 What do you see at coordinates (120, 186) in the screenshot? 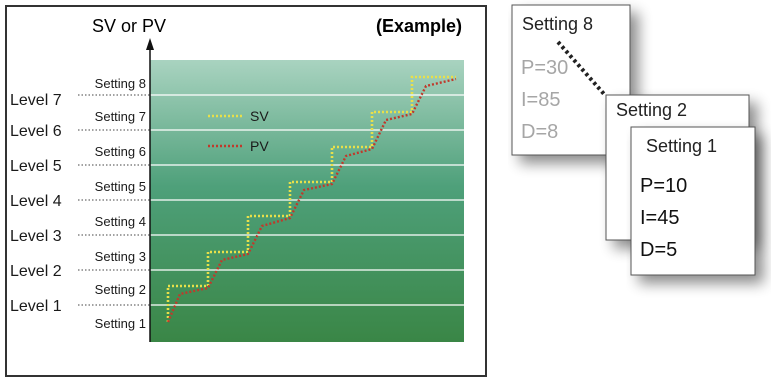
I see `setting-label-5: Setting 5` at bounding box center [120, 186].